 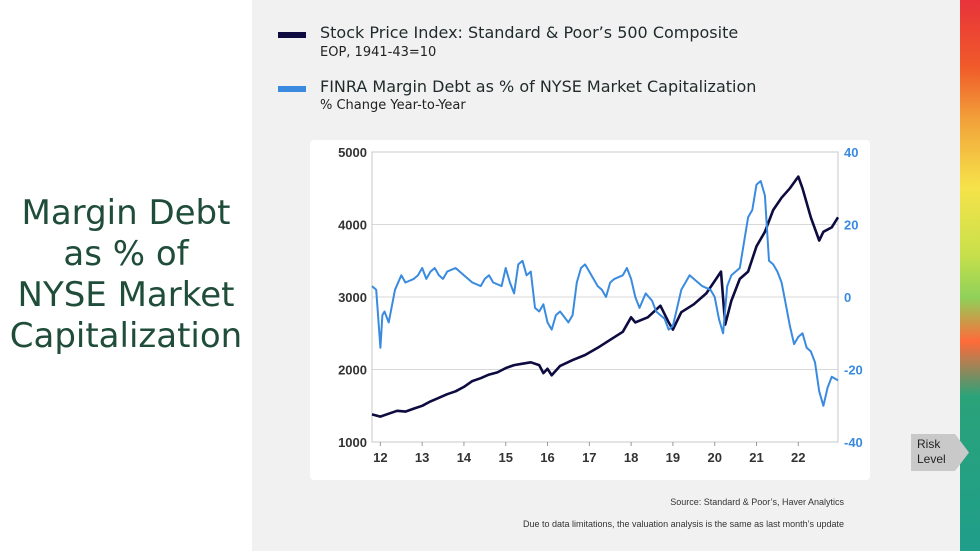 What do you see at coordinates (292, 89) in the screenshot?
I see `legend-swatch-margin-debt` at bounding box center [292, 89].